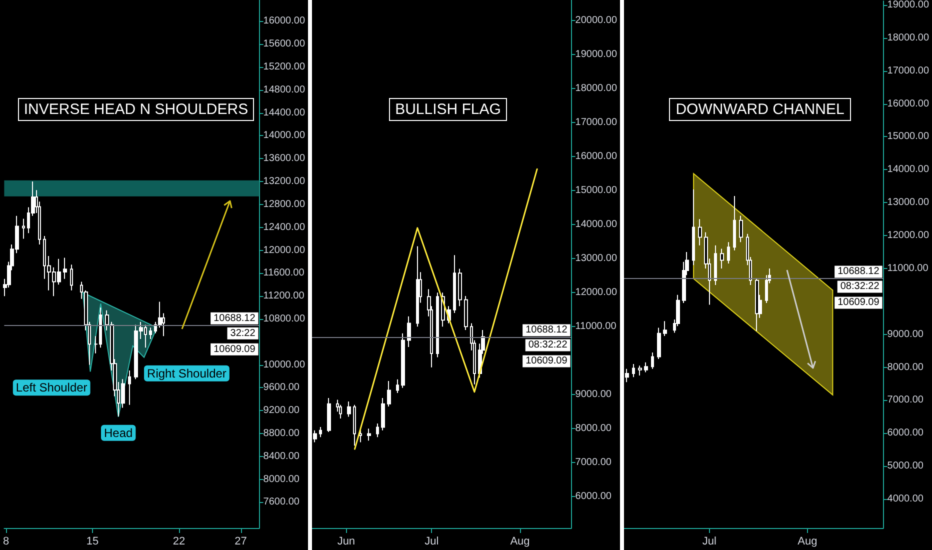 The width and height of the screenshot is (932, 550). Describe the element at coordinates (346, 542) in the screenshot. I see `x-tick-label: Jun` at that location.